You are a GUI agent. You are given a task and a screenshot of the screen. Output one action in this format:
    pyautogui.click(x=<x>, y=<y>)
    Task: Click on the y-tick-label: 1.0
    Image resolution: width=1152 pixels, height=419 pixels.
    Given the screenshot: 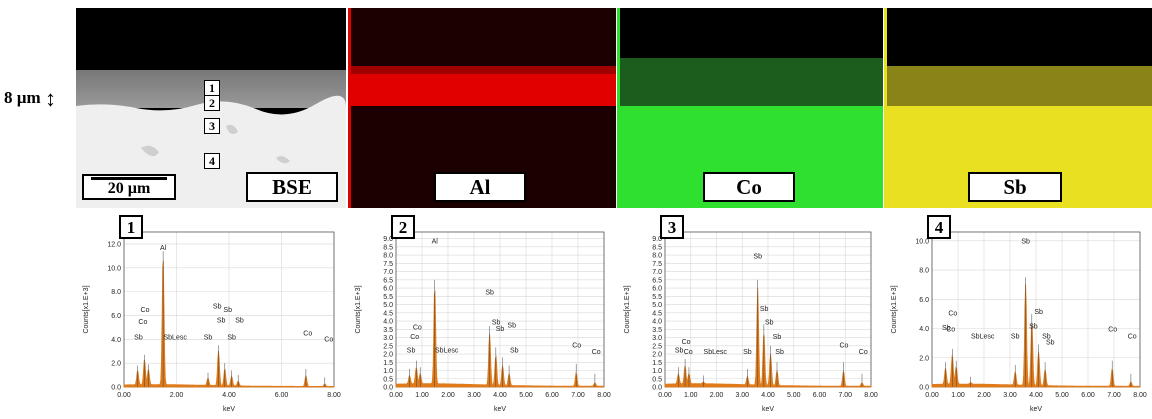 What is the action you would take?
    pyautogui.click(x=388, y=371)
    